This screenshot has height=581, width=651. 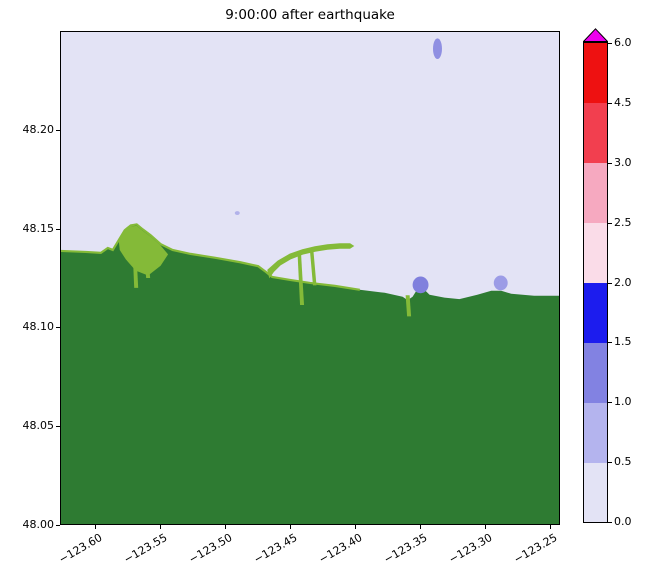 I want to click on colorbar-tick-label: 2.5, so click(x=623, y=222).